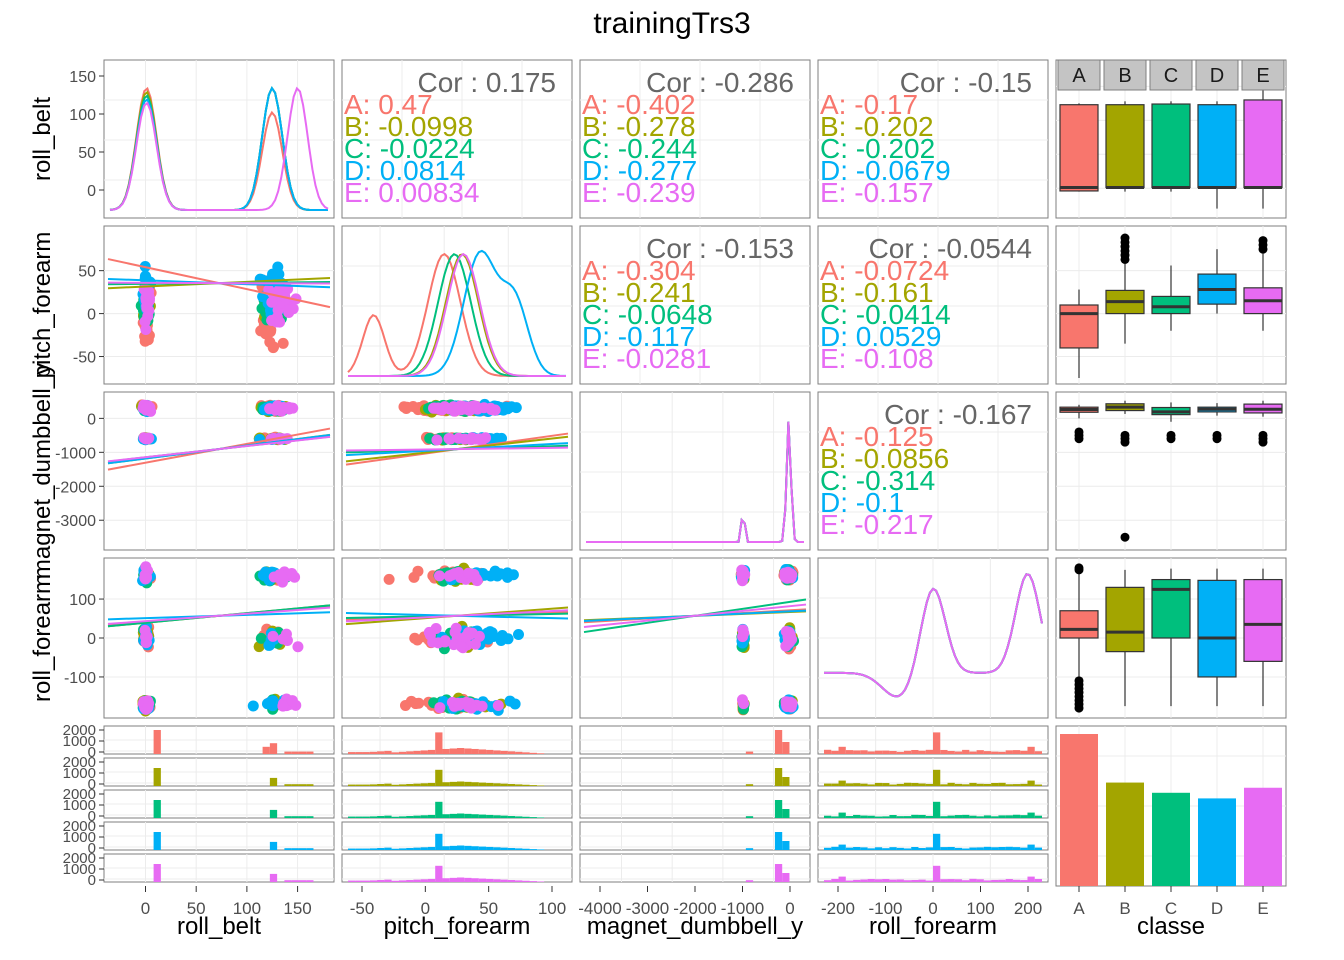  What do you see at coordinates (219, 638) in the screenshot?
I see `scatter-panel` at bounding box center [219, 638].